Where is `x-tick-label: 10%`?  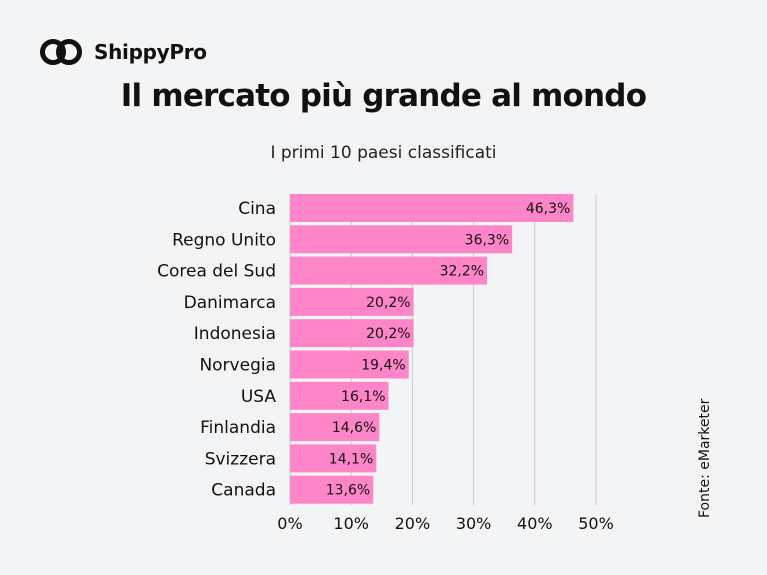
x-tick-label: 10% is located at coordinates (351, 523).